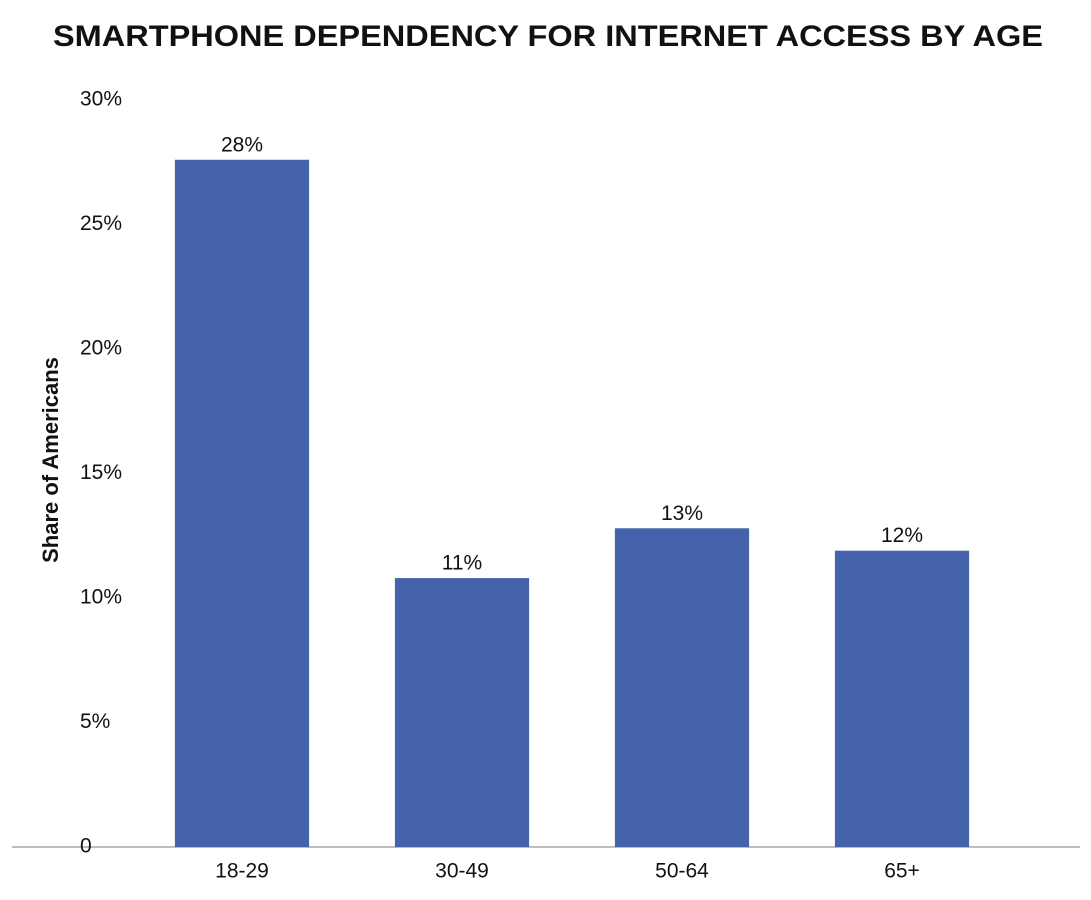  I want to click on y-tick-label: 15%, so click(101, 472).